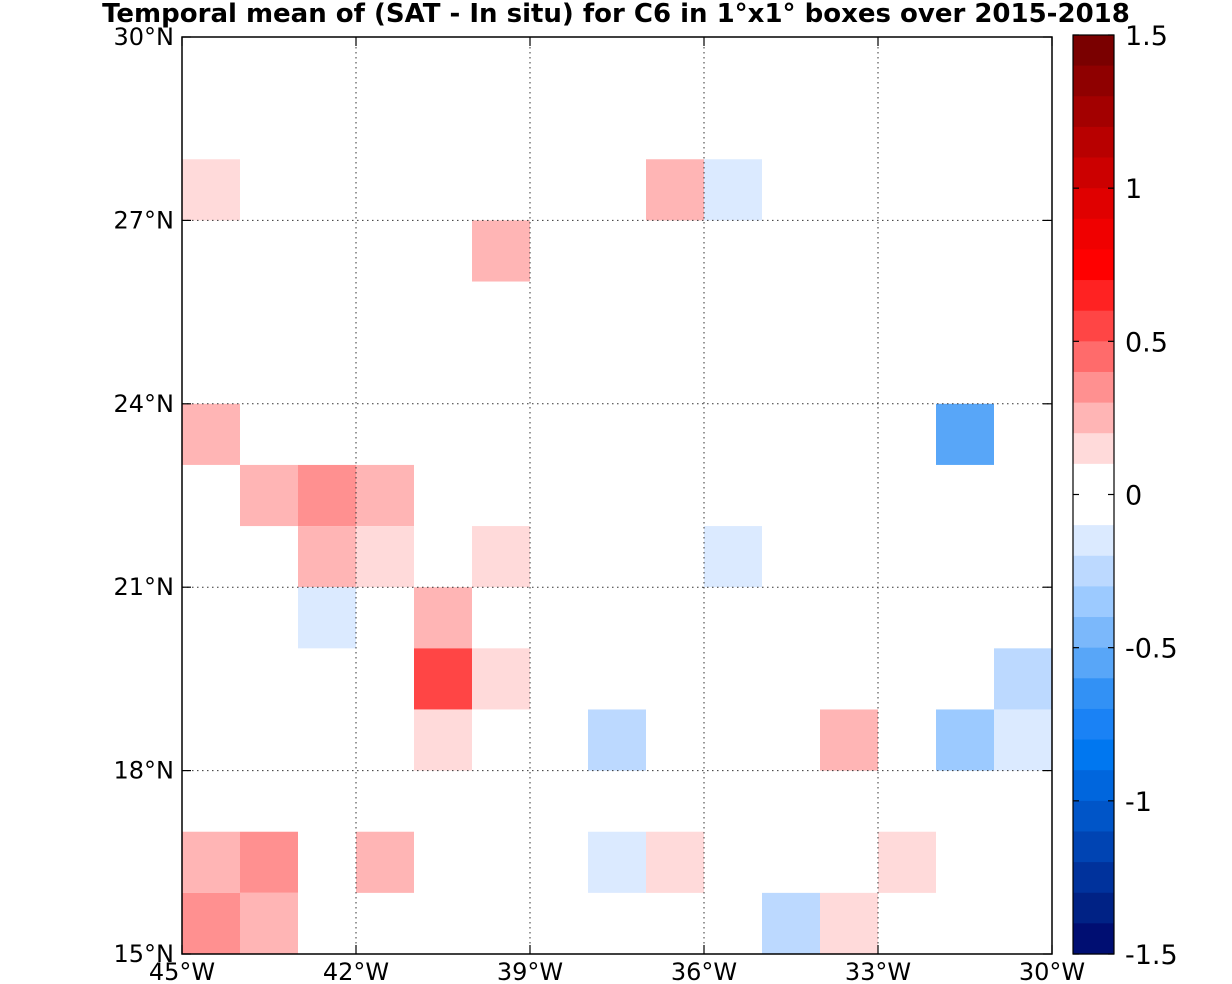 The height and width of the screenshot is (984, 1232). Describe the element at coordinates (1133, 496) in the screenshot. I see `colorbar-tick-label: 0` at that location.